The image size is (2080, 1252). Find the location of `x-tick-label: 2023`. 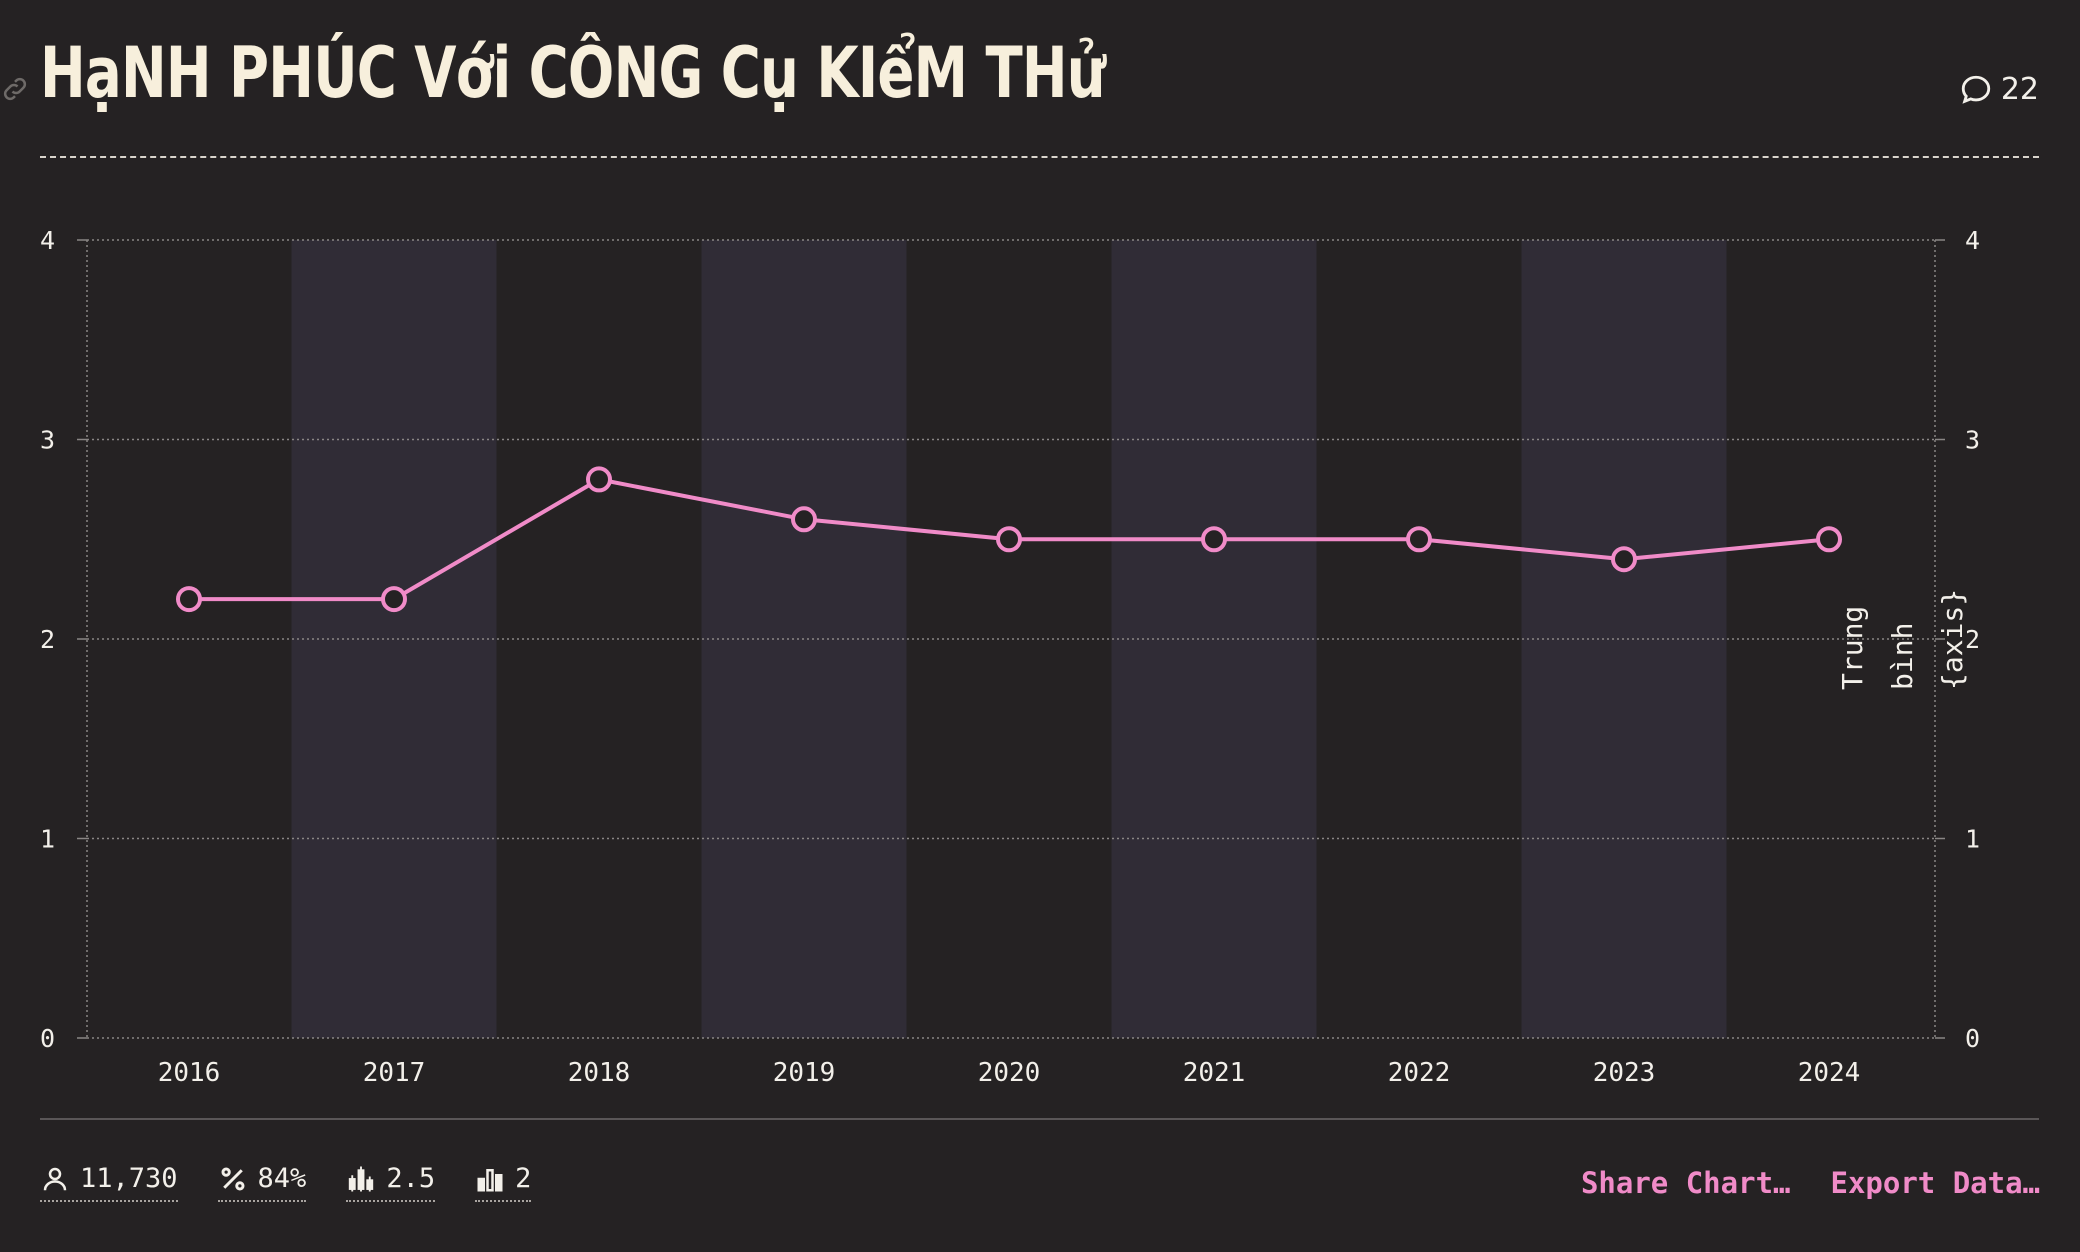

x-tick-label: 2023 is located at coordinates (1624, 1073).